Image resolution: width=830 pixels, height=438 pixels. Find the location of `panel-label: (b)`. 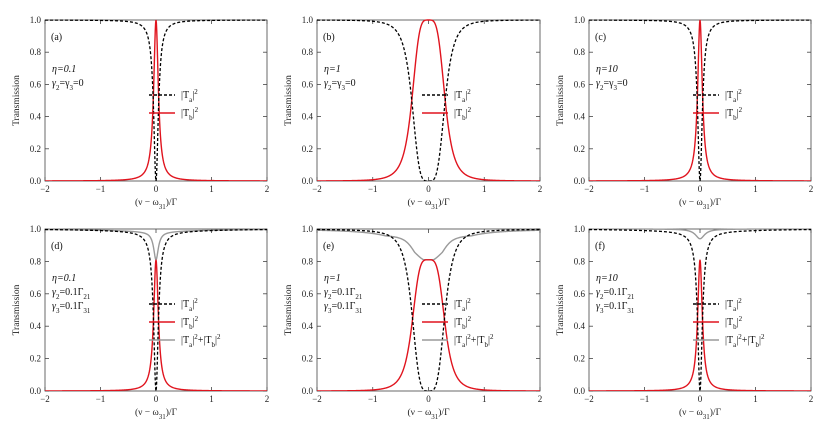

panel-label: (b) is located at coordinates (329, 37).